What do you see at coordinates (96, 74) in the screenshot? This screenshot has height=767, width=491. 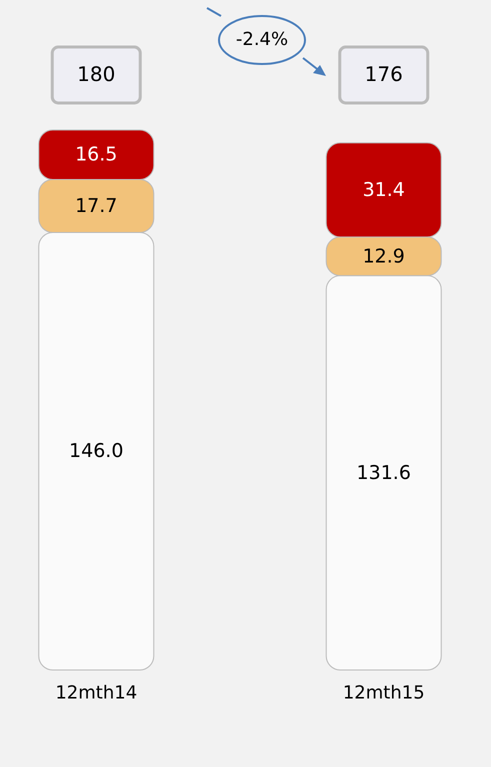 I see `total-label: 180` at bounding box center [96, 74].